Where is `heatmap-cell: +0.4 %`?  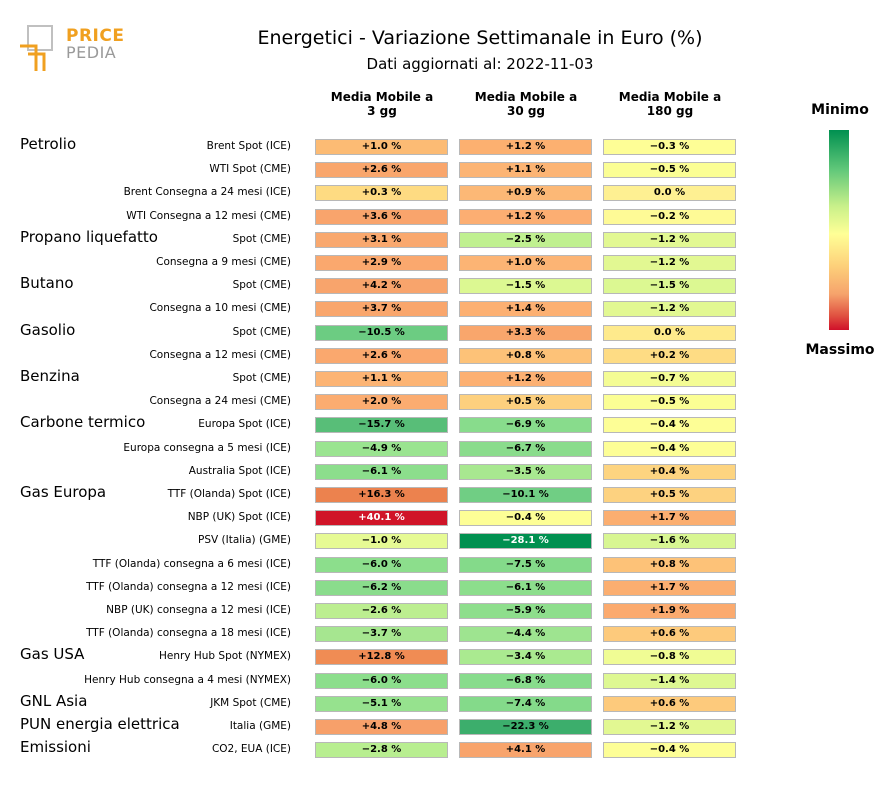 heatmap-cell: +0.4 % is located at coordinates (669, 471).